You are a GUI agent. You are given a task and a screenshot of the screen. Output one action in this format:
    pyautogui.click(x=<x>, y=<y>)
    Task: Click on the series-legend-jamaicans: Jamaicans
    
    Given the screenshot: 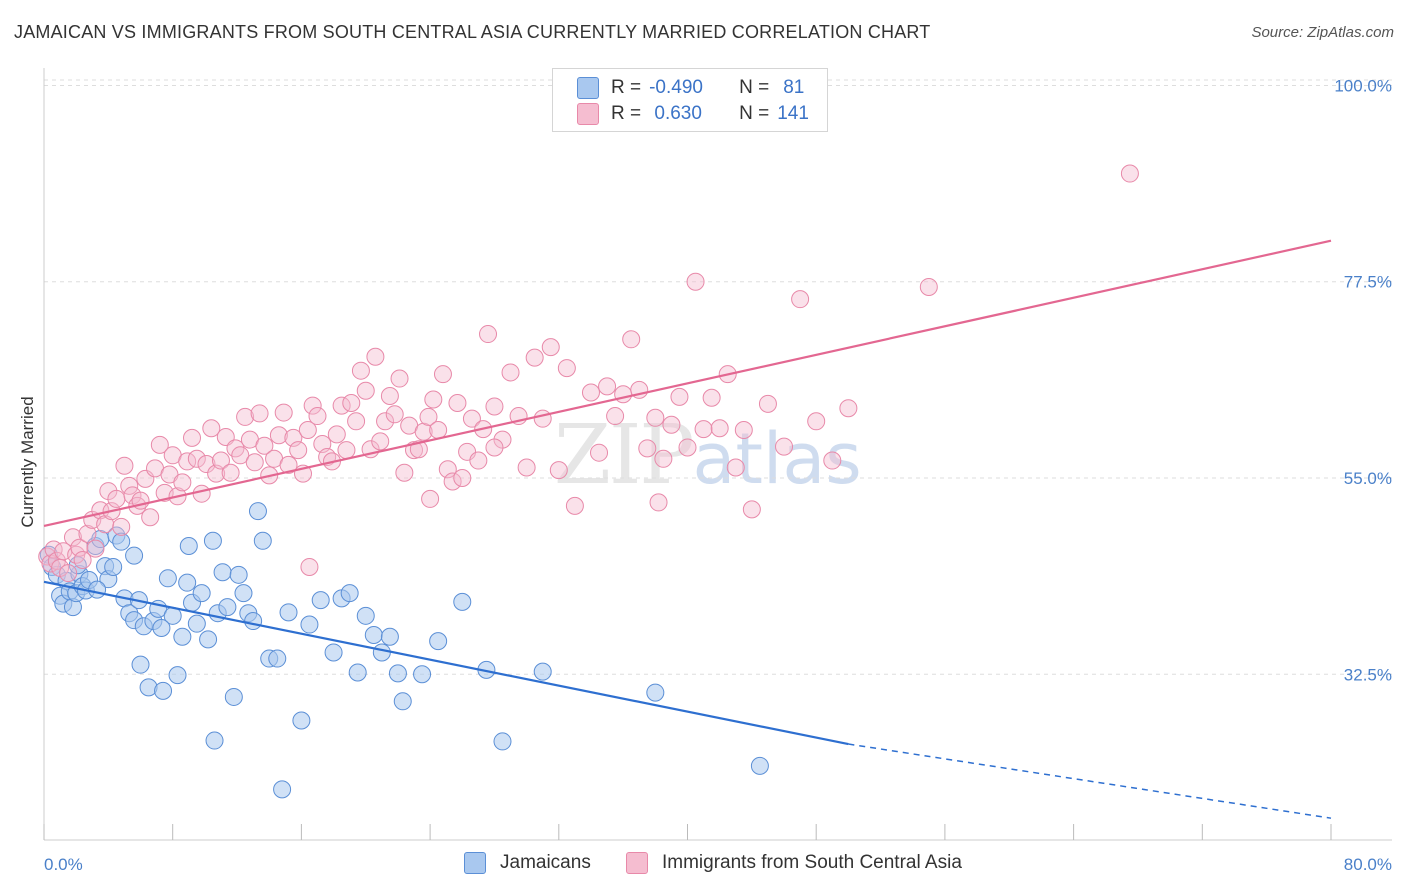 What is the action you would take?
    pyautogui.click(x=527, y=863)
    